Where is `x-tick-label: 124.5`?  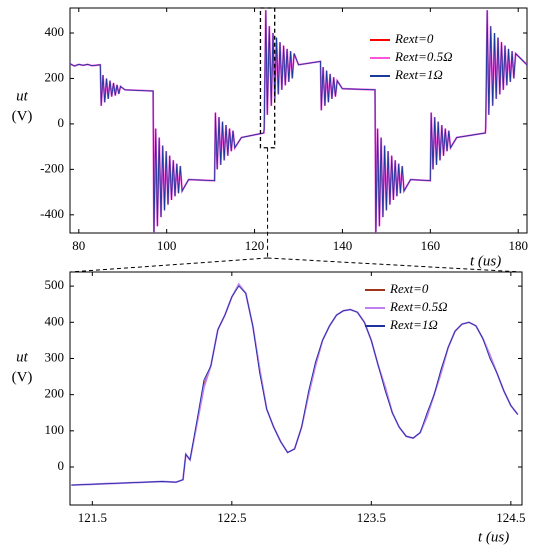 x-tick-label: 124.5 is located at coordinates (510, 517).